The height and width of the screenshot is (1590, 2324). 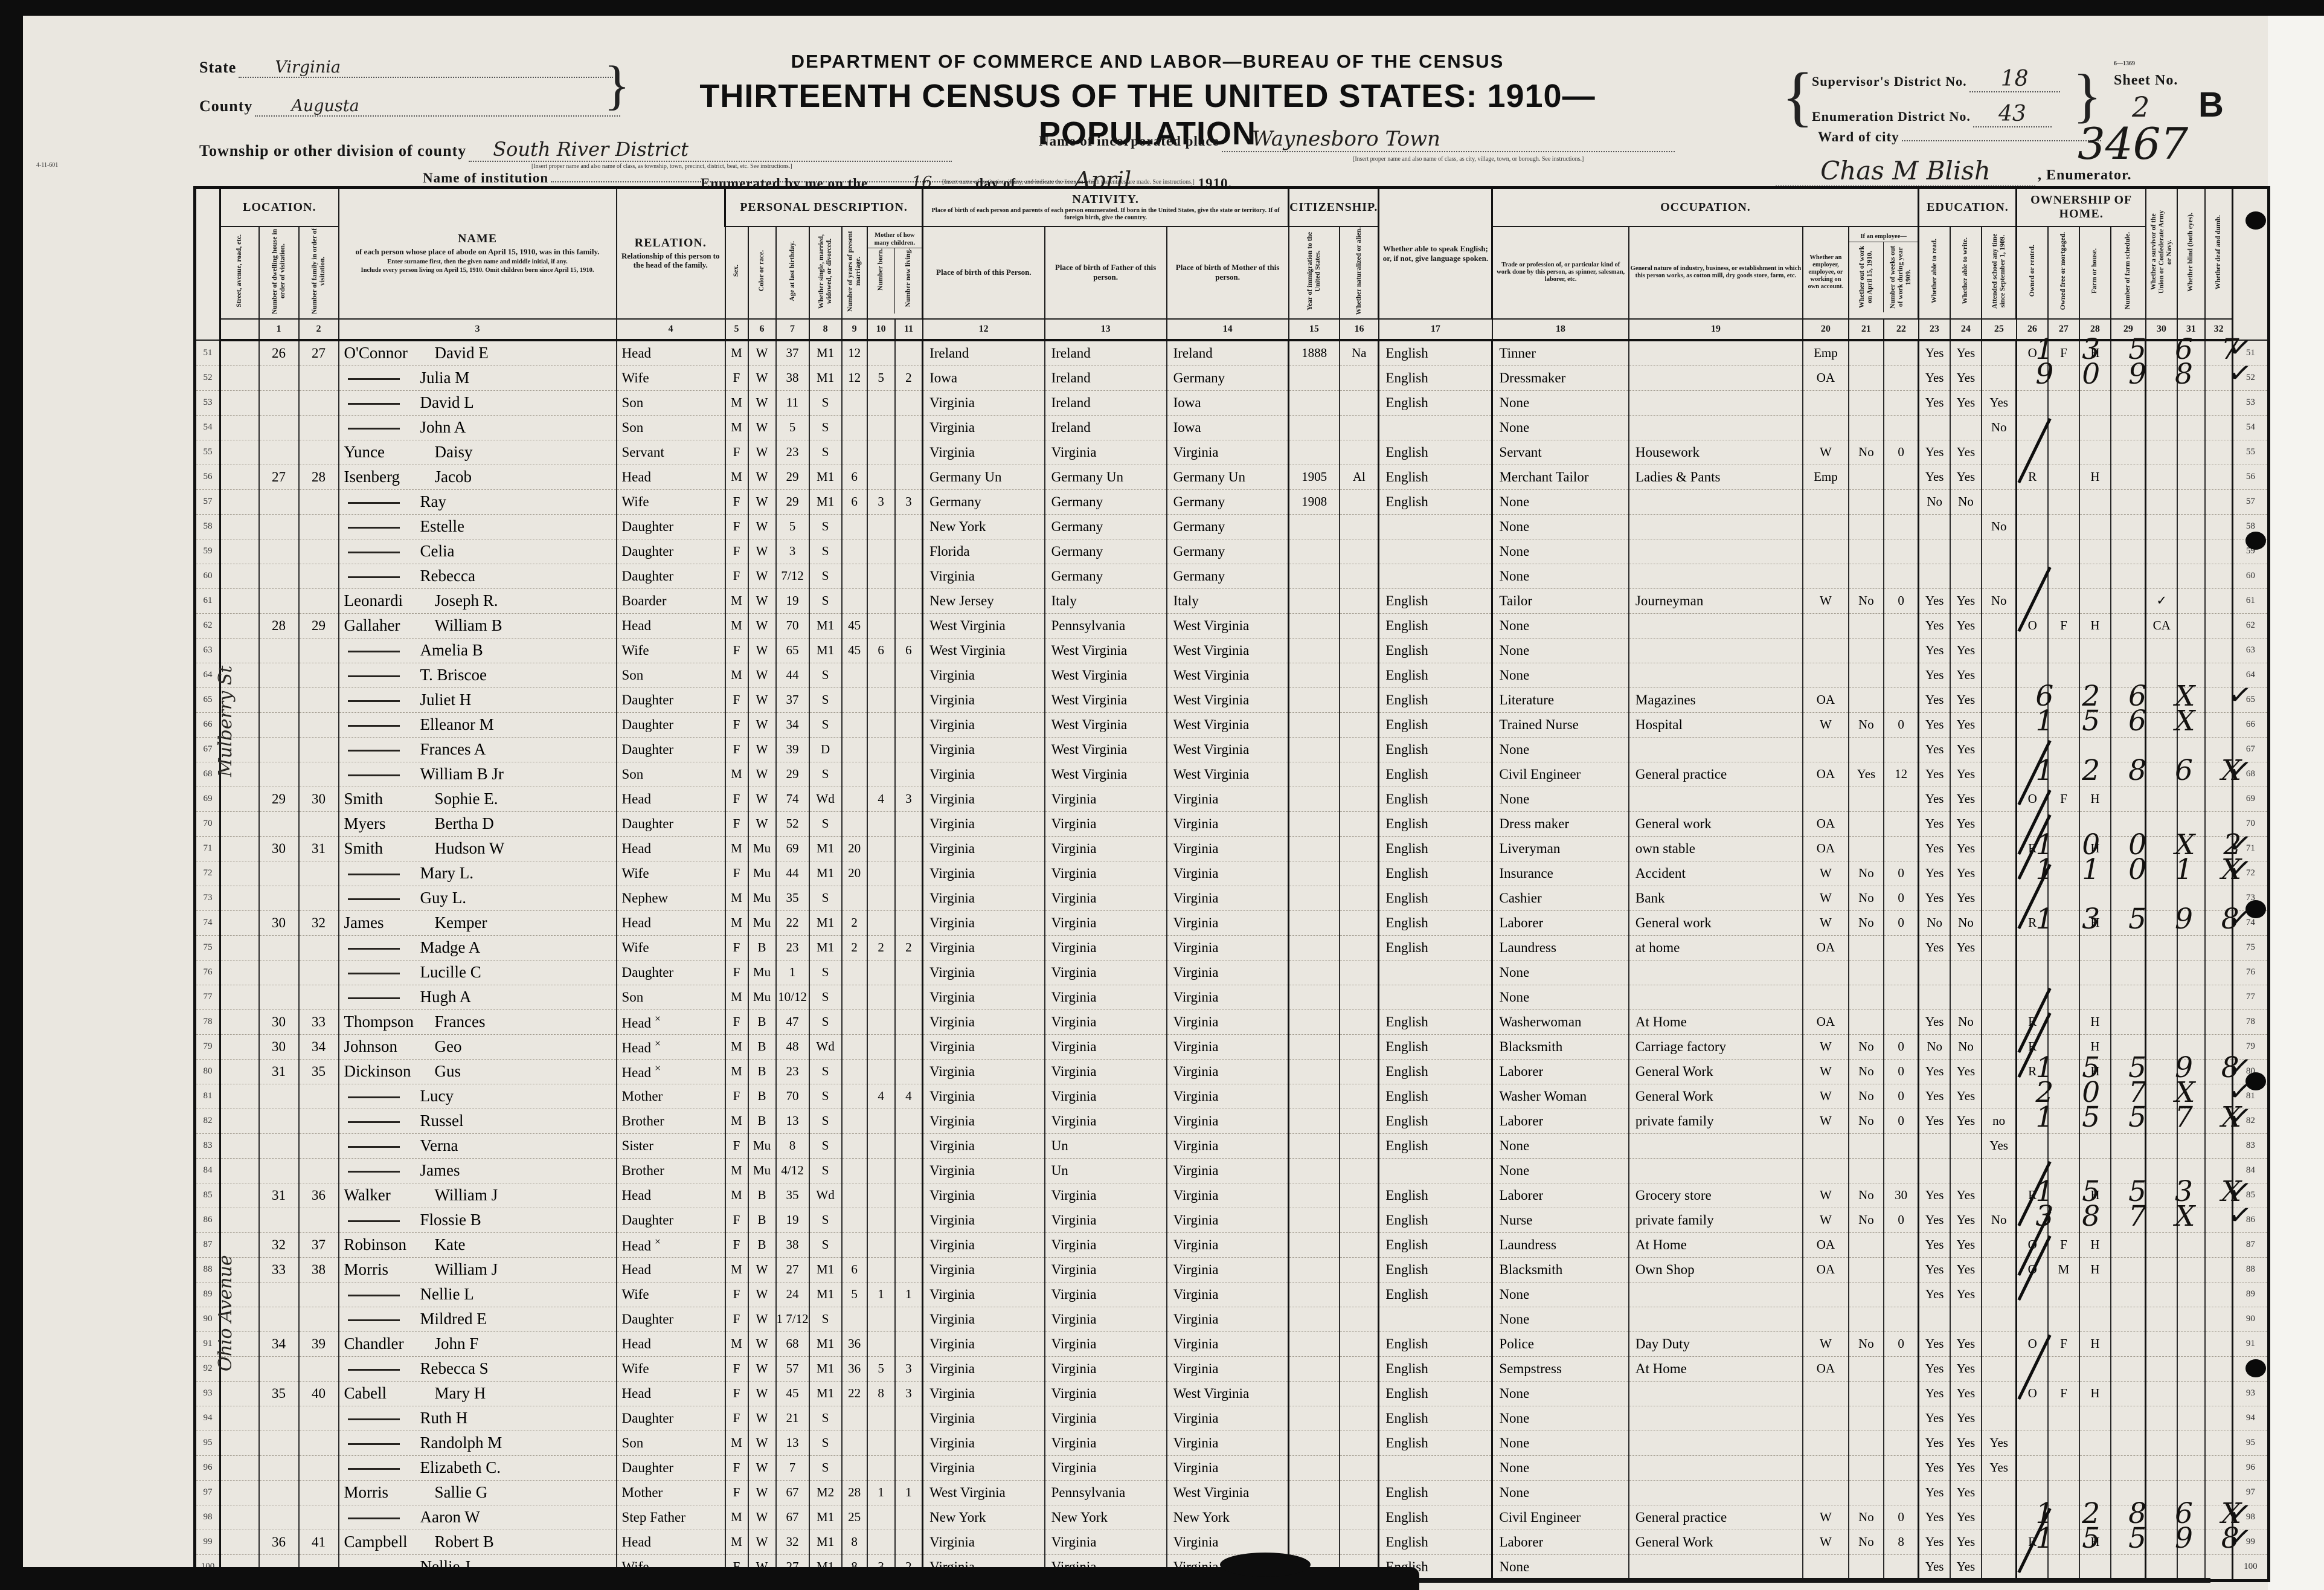 What do you see at coordinates (792, 1047) in the screenshot?
I see `cell-age: 48` at bounding box center [792, 1047].